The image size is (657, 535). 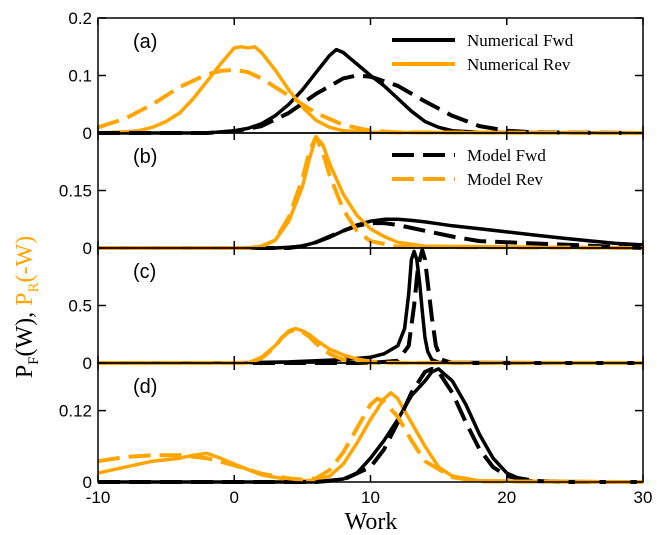 I want to click on y-axis-title-pf-args: (W),, so click(x=25, y=331).